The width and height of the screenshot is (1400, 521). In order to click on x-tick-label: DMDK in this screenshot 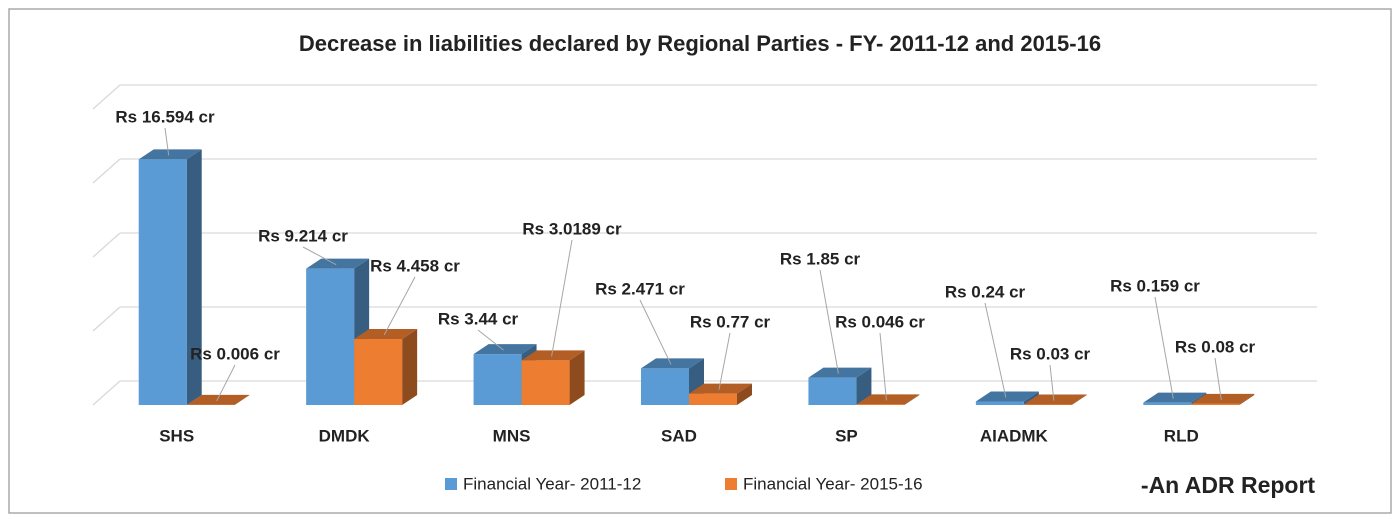, I will do `click(345, 435)`.